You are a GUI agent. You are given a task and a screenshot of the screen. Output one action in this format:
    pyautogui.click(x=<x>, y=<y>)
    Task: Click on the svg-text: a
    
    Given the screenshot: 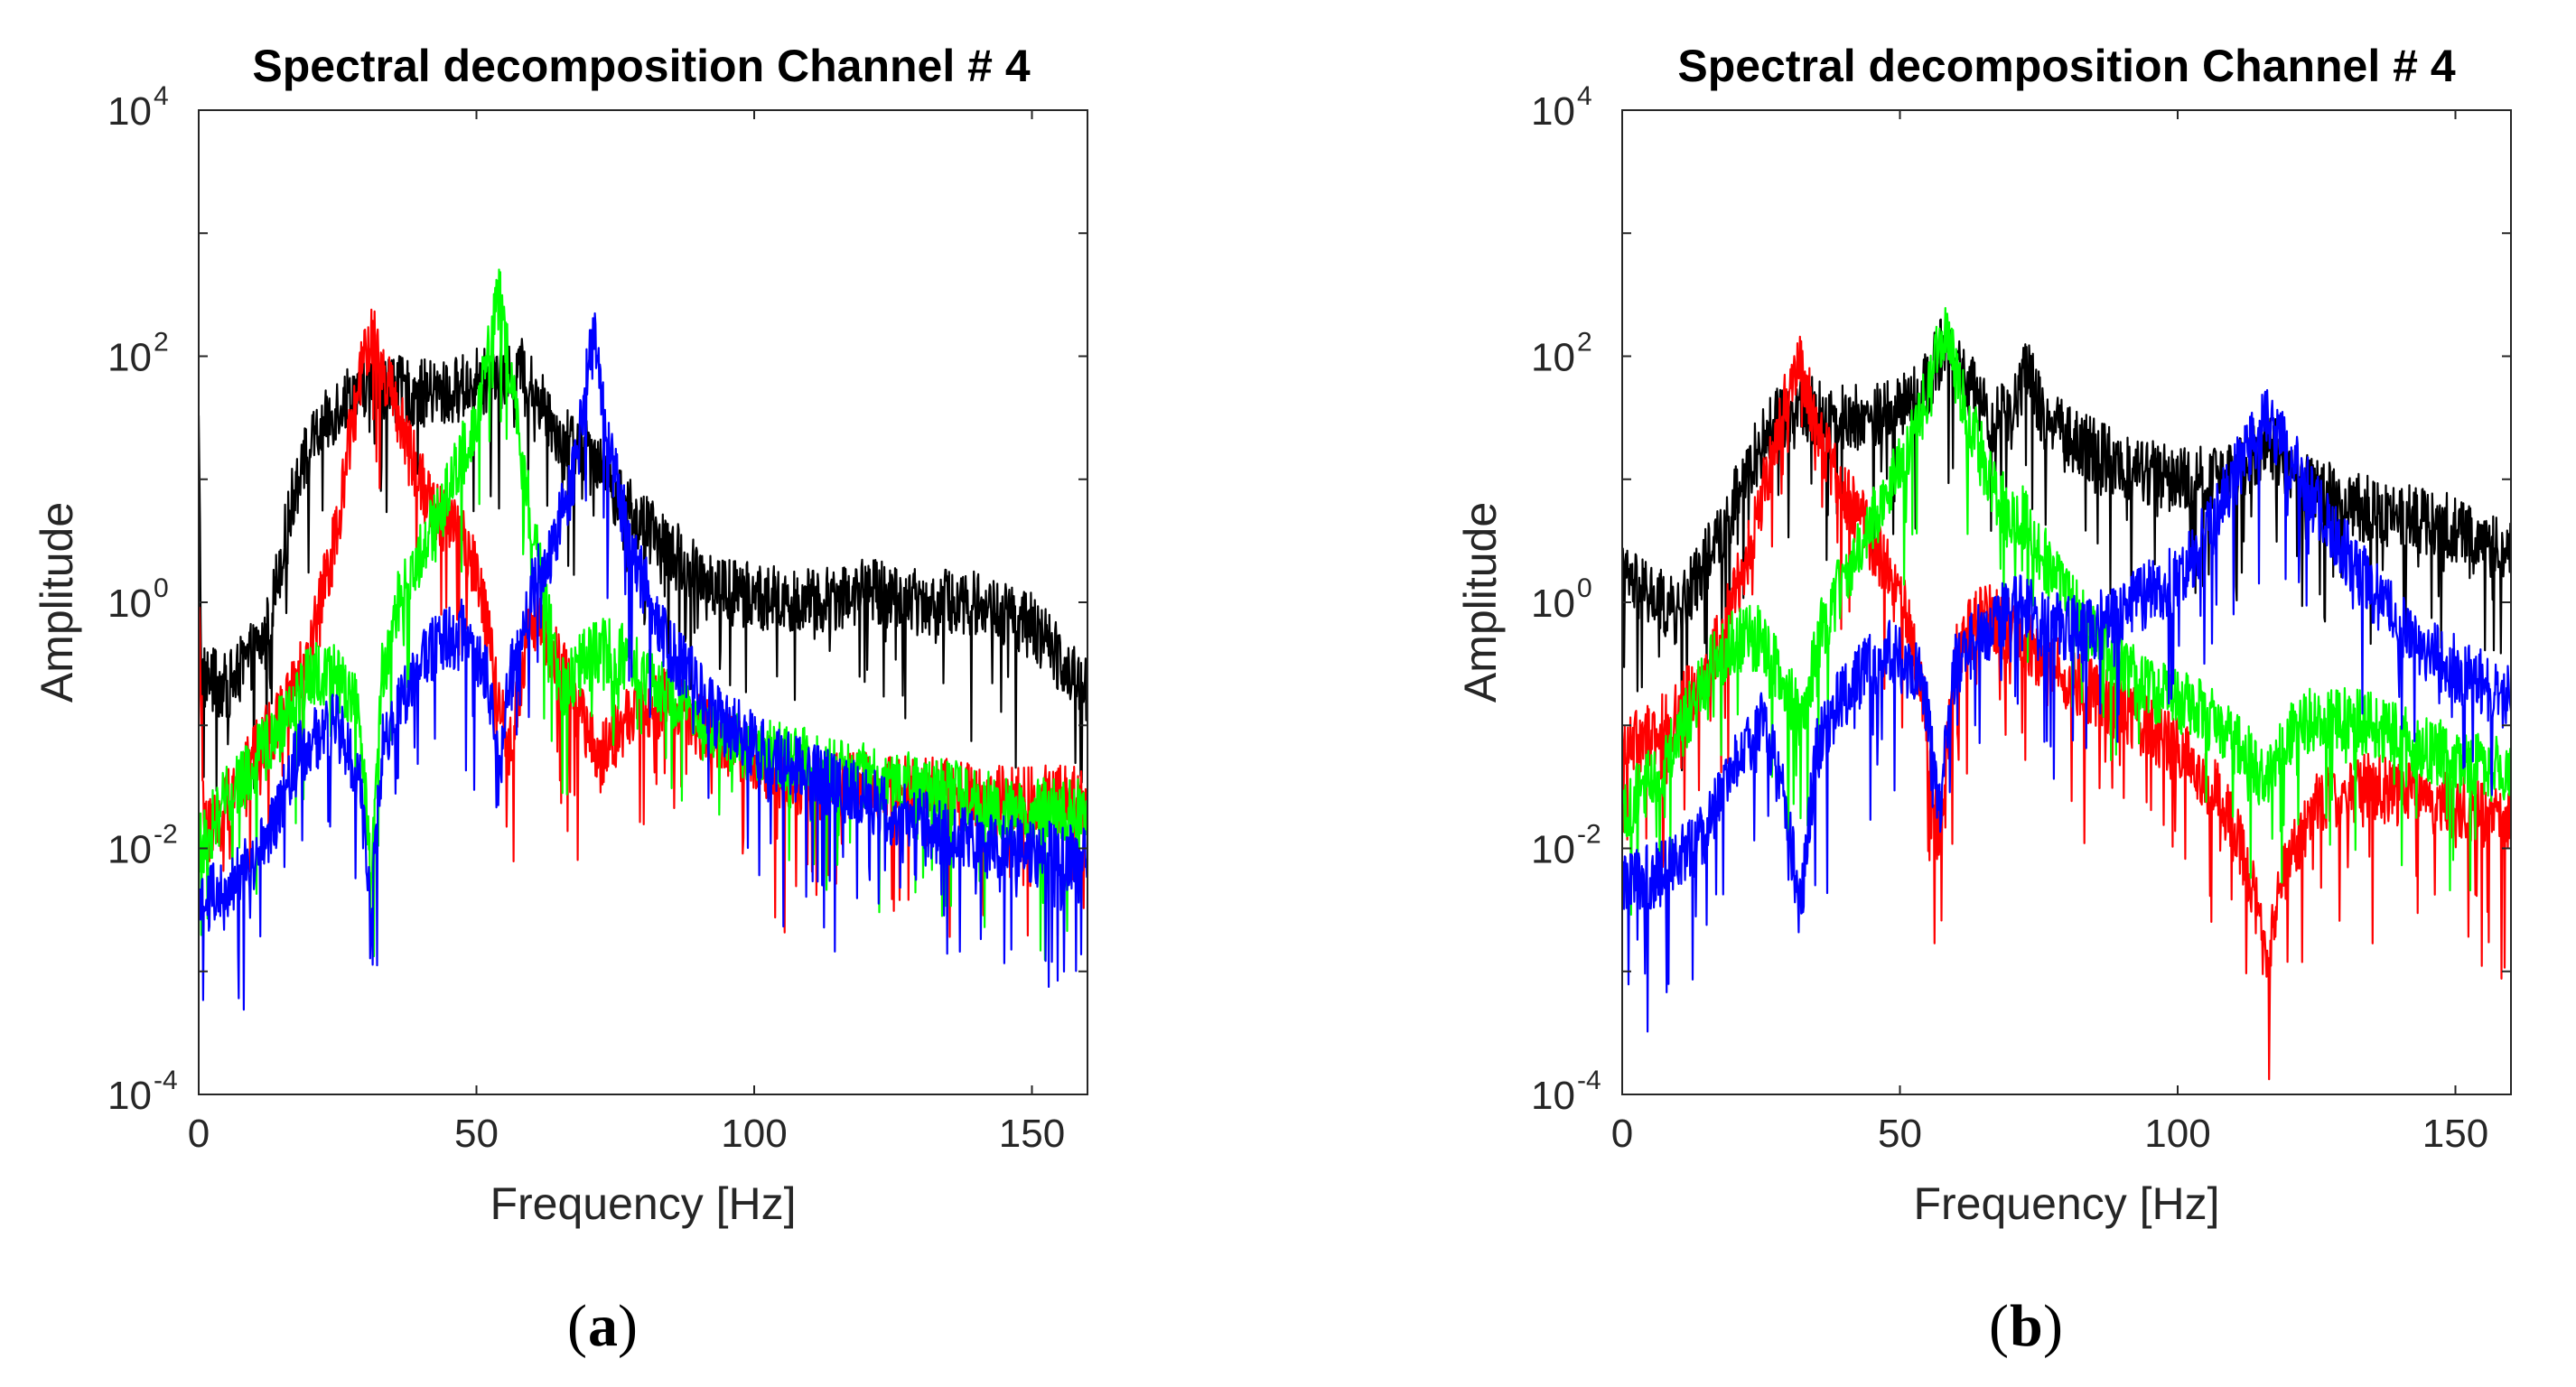 What is the action you would take?
    pyautogui.click(x=603, y=1326)
    